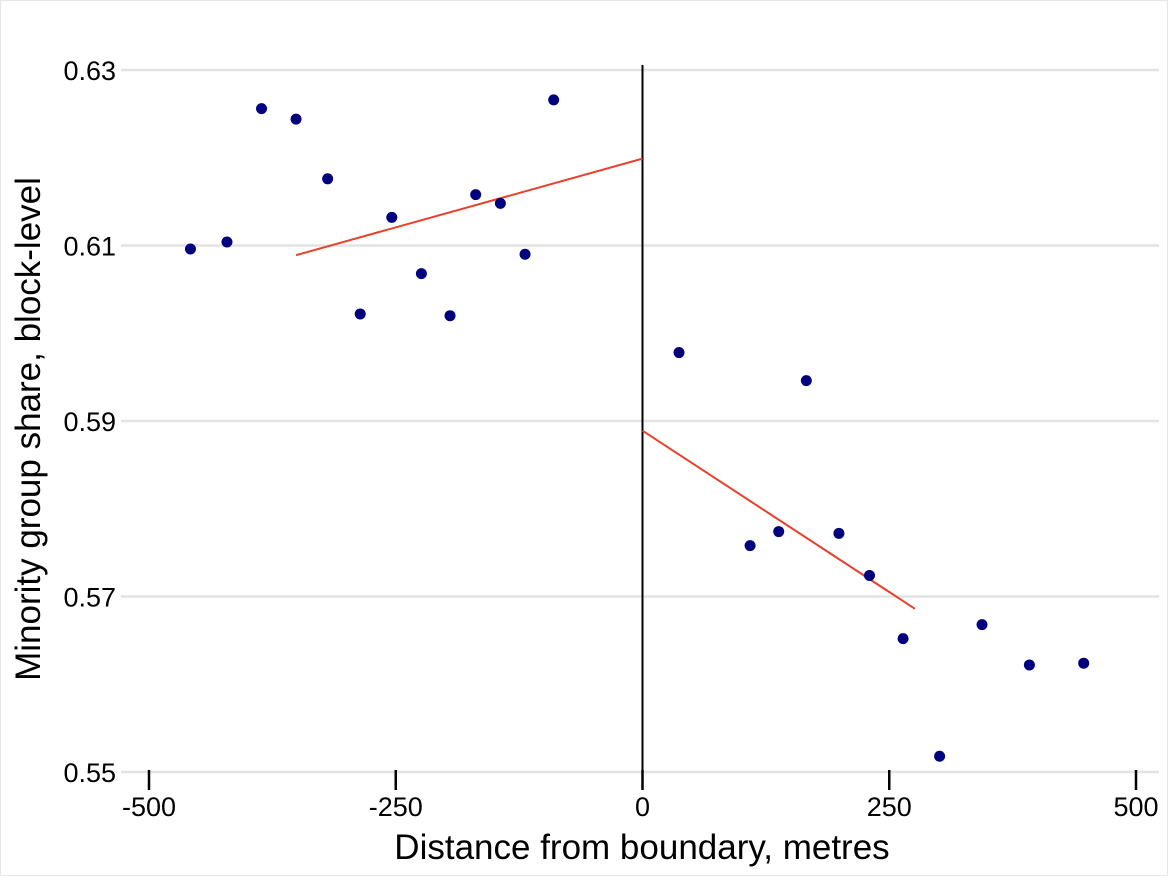 Image resolution: width=1168 pixels, height=880 pixels. Describe the element at coordinates (89, 247) in the screenshot. I see `y-tick-label: 0.61` at that location.